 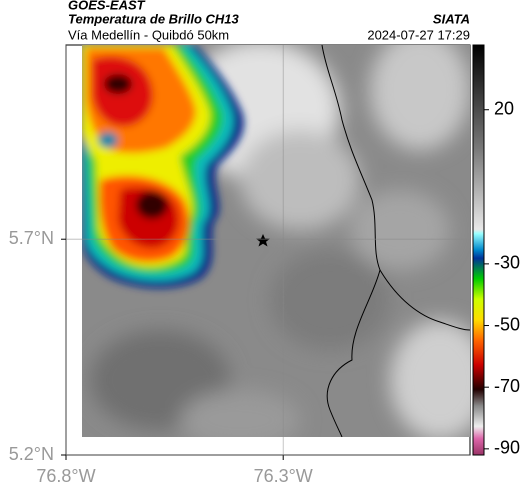 I want to click on colorbar-tick-label: -50, so click(x=507, y=324).